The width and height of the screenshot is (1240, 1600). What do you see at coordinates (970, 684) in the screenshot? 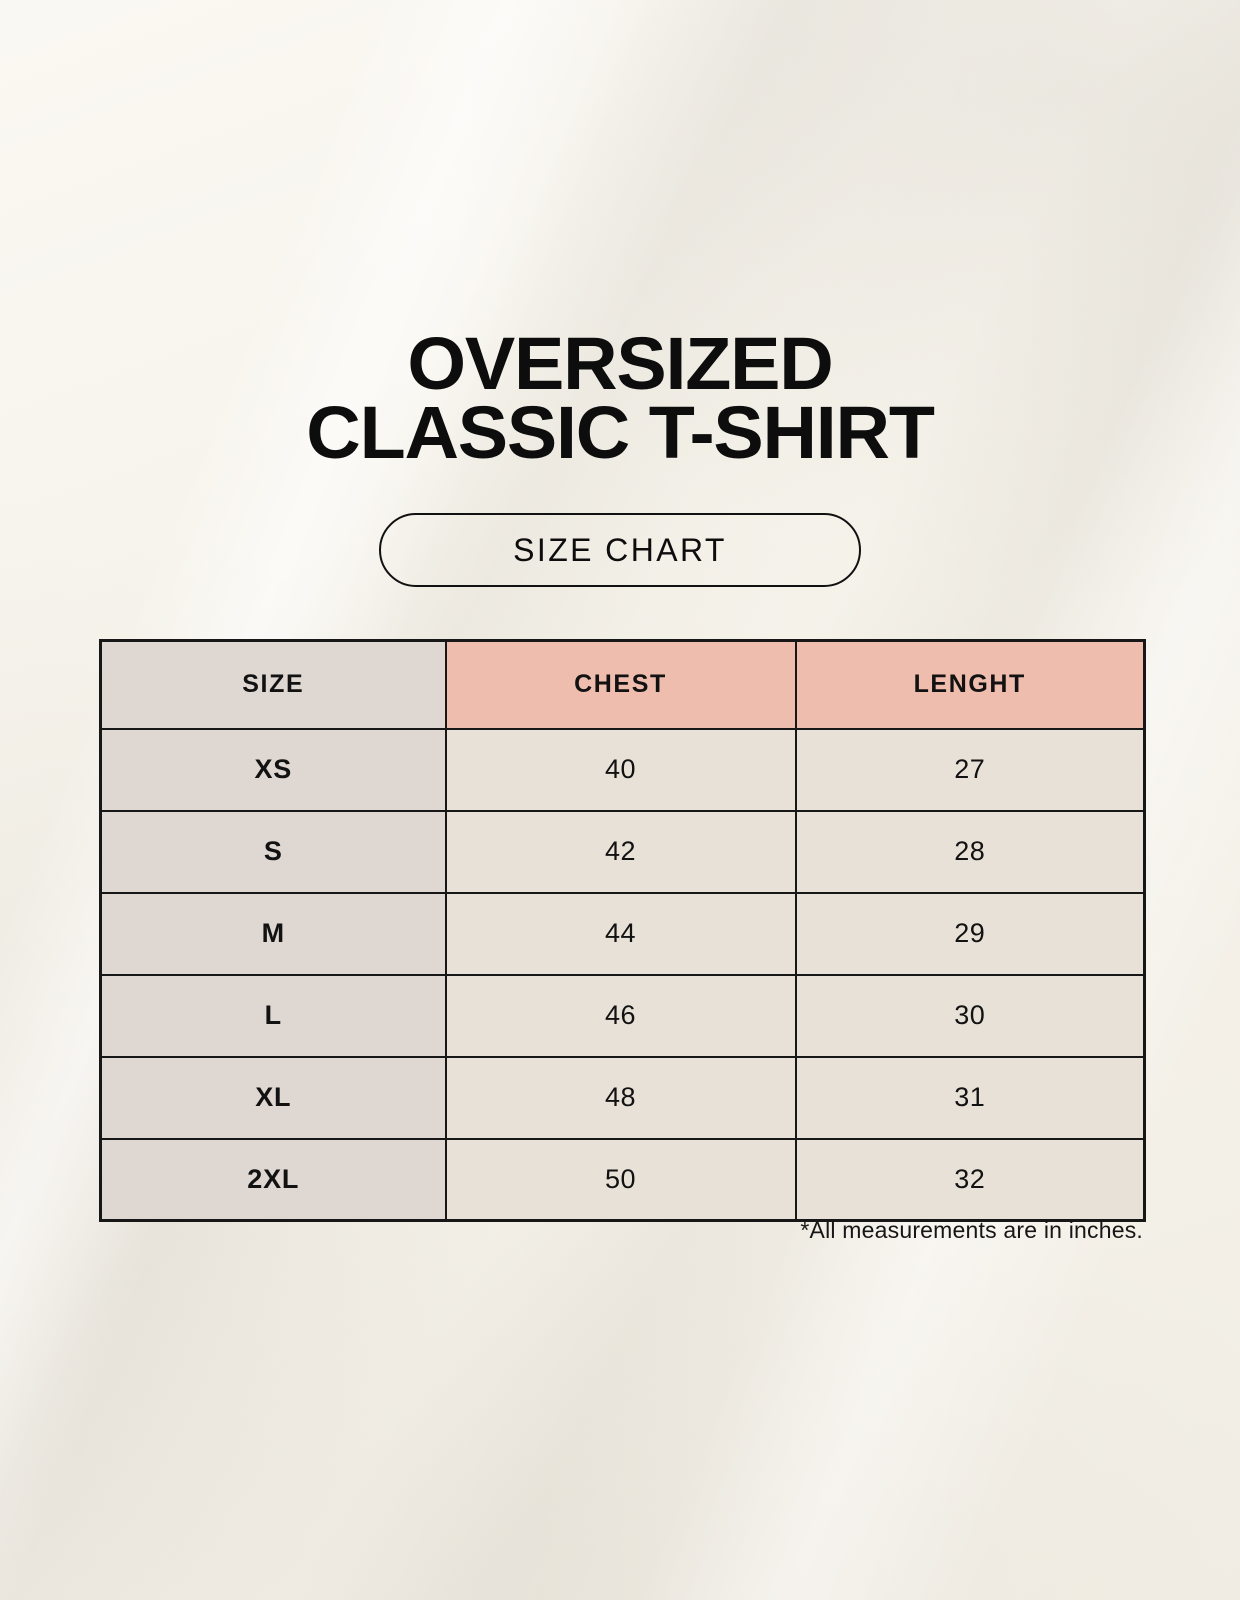
I see `column-header-length: LENGHT` at bounding box center [970, 684].